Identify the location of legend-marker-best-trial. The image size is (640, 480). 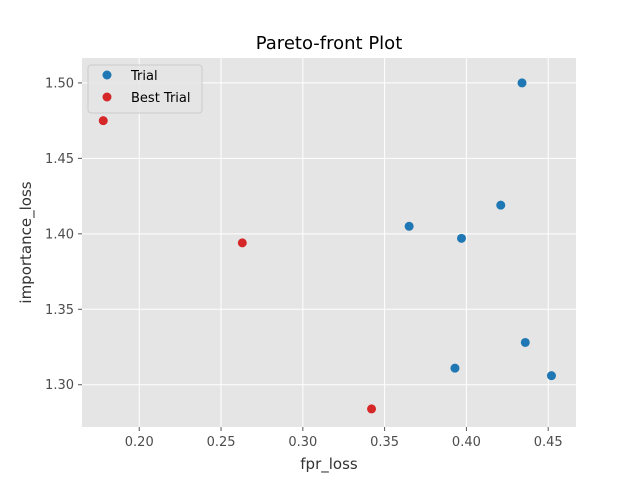
(107, 97).